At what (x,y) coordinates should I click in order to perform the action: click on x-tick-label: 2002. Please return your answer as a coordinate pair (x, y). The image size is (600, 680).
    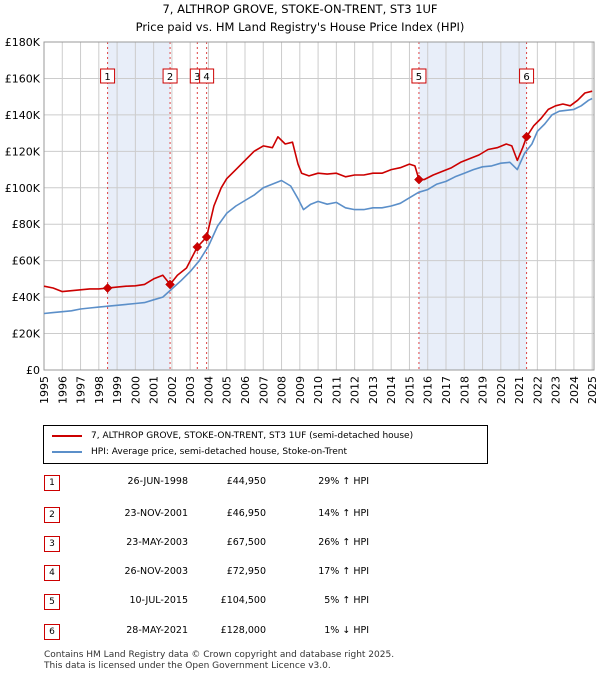
    Looking at the image, I should click on (172, 390).